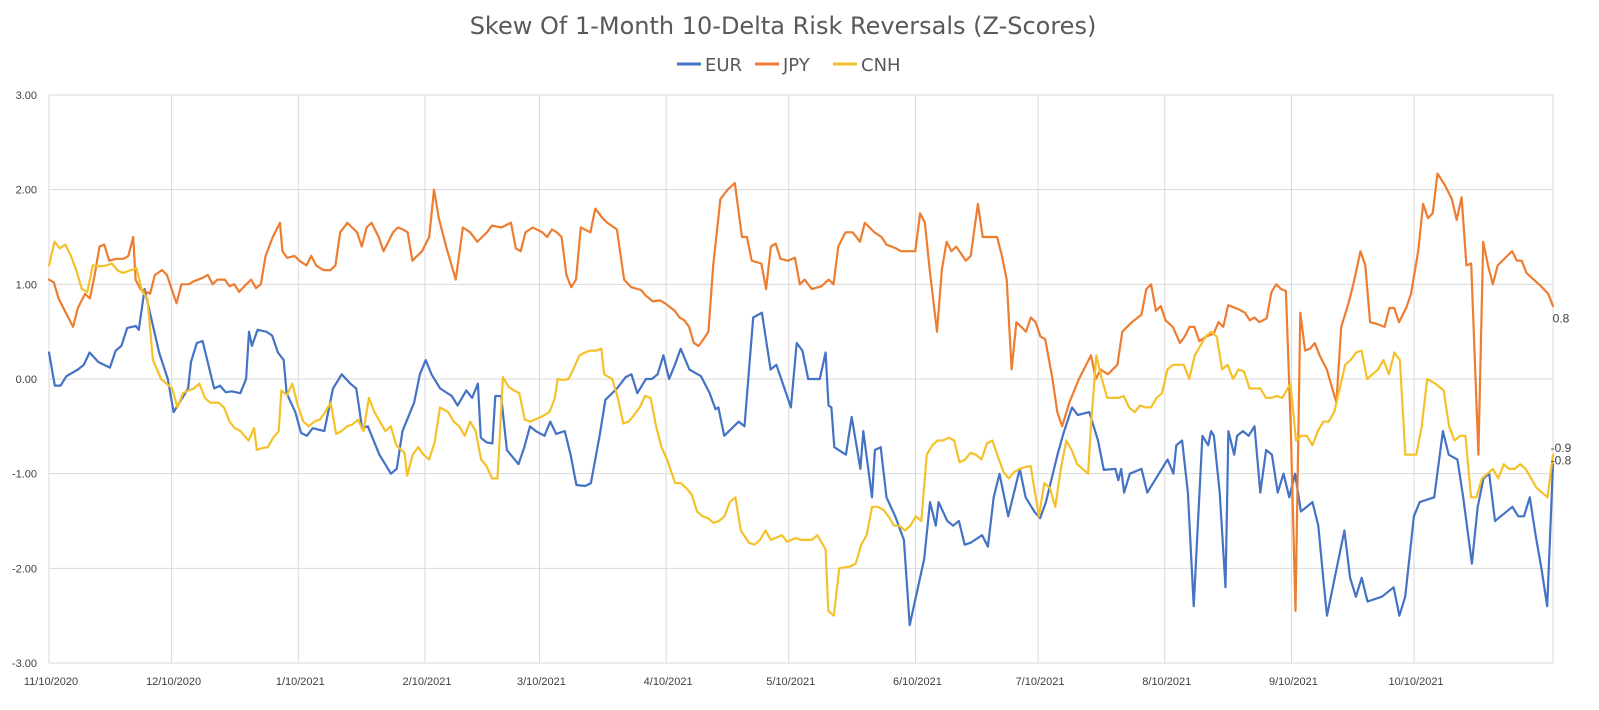  Describe the element at coordinates (1293, 682) in the screenshot. I see `x-tick-label: 9/10/2021` at that location.